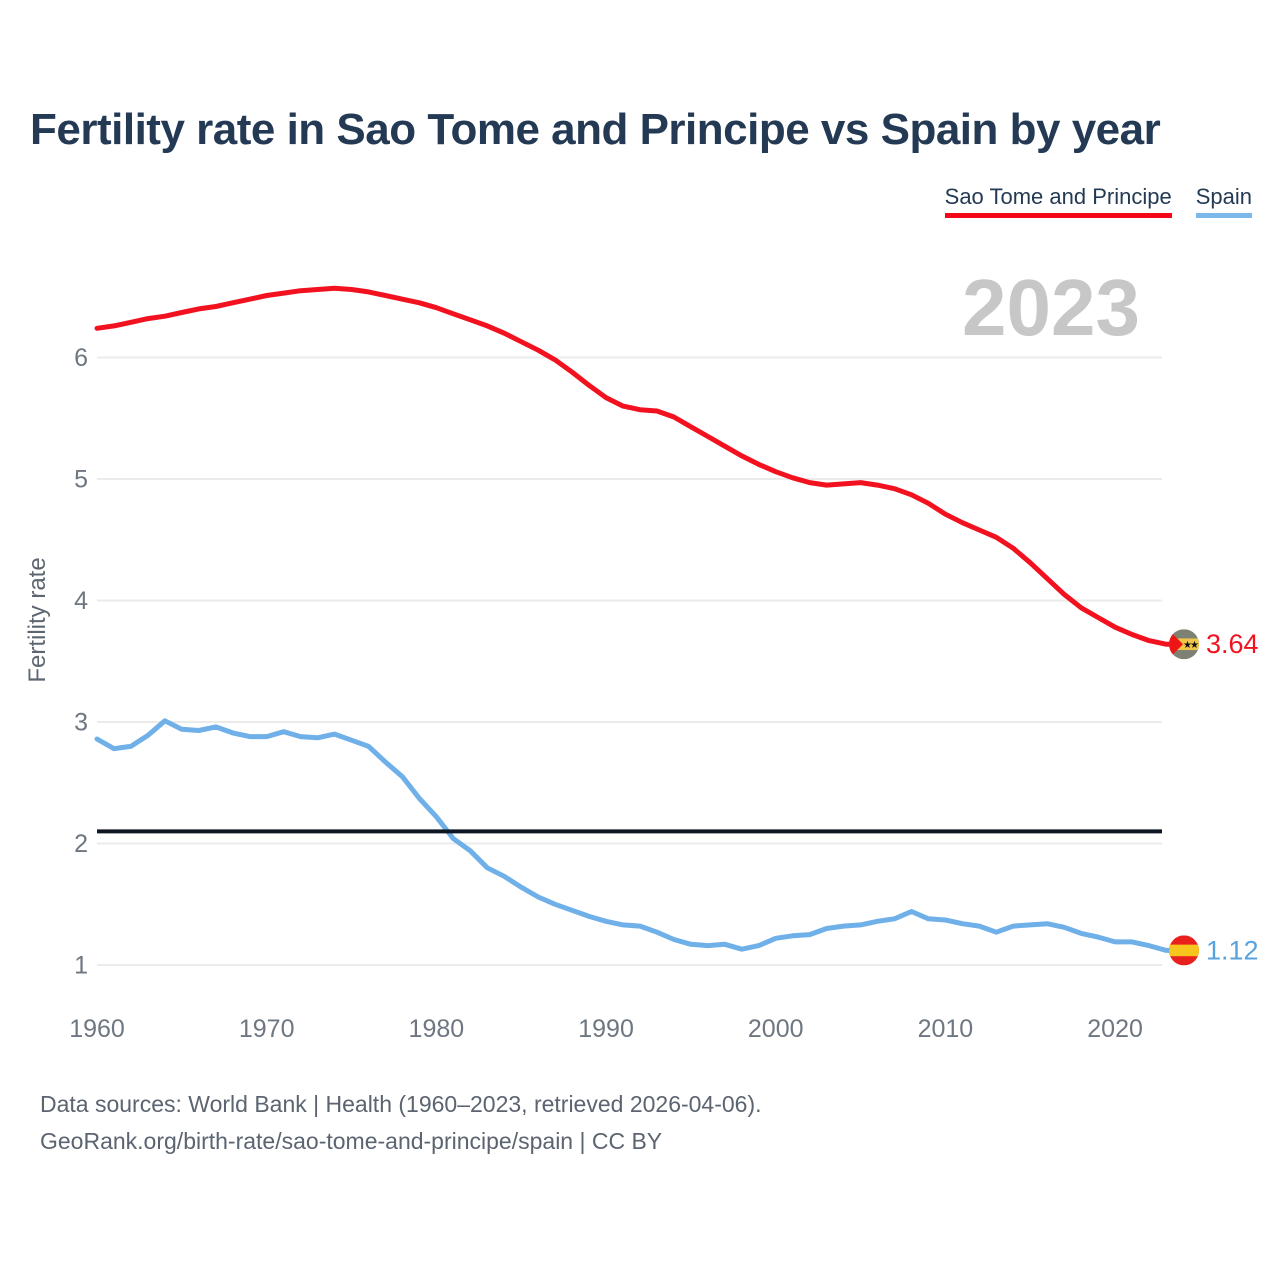 This screenshot has height=1280, width=1280. What do you see at coordinates (81, 358) in the screenshot?
I see `y-tick-label: 6` at bounding box center [81, 358].